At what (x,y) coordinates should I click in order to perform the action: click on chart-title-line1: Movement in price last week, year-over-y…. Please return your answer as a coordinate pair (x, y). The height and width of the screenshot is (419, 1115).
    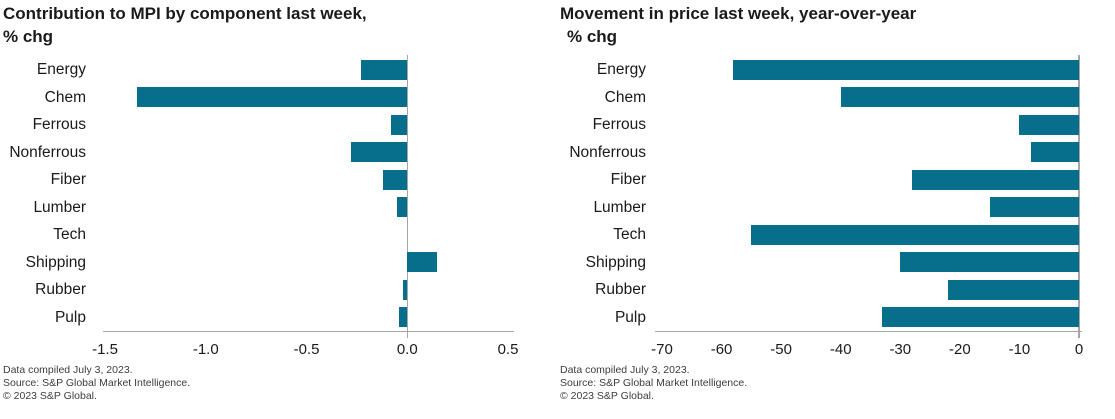
    Looking at the image, I should click on (738, 13).